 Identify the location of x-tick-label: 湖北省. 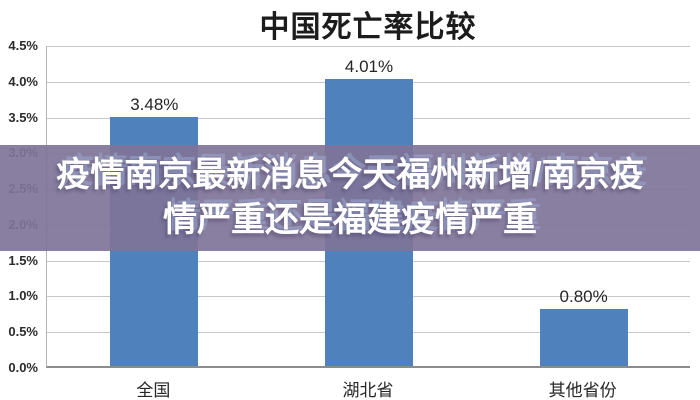
(368, 390).